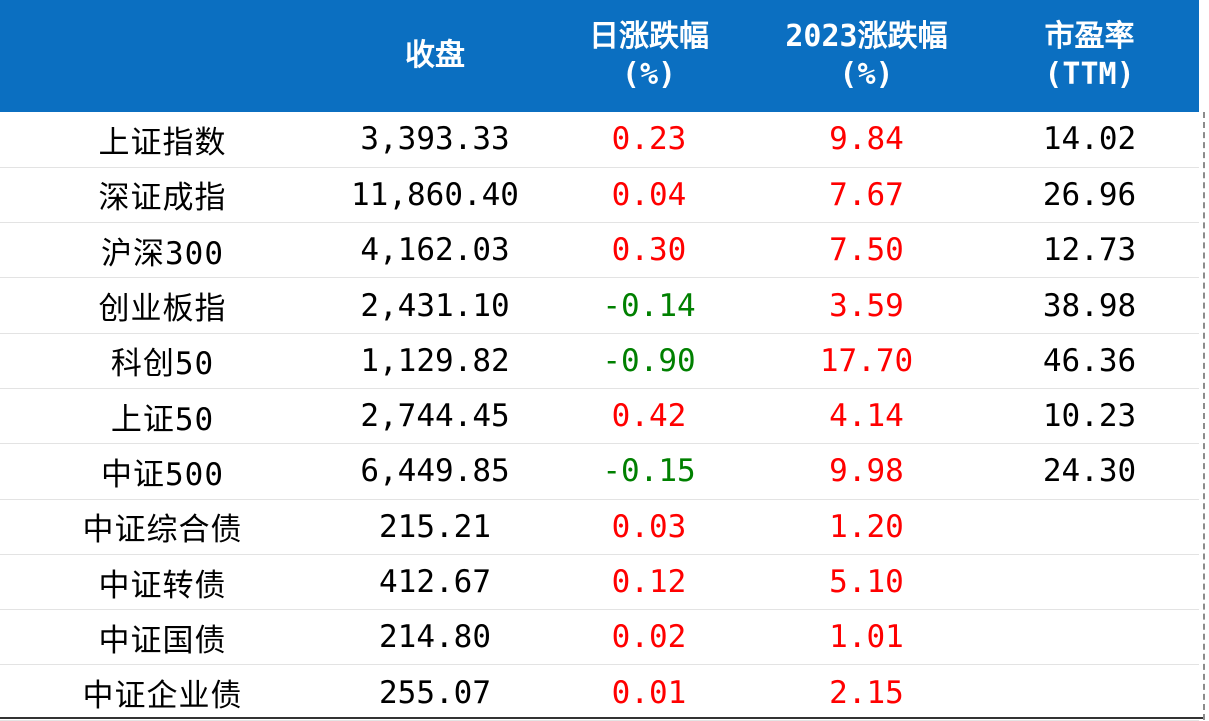 Image resolution: width=1209 pixels, height=721 pixels. I want to click on index-name-cell: 中证国债, so click(162, 637).